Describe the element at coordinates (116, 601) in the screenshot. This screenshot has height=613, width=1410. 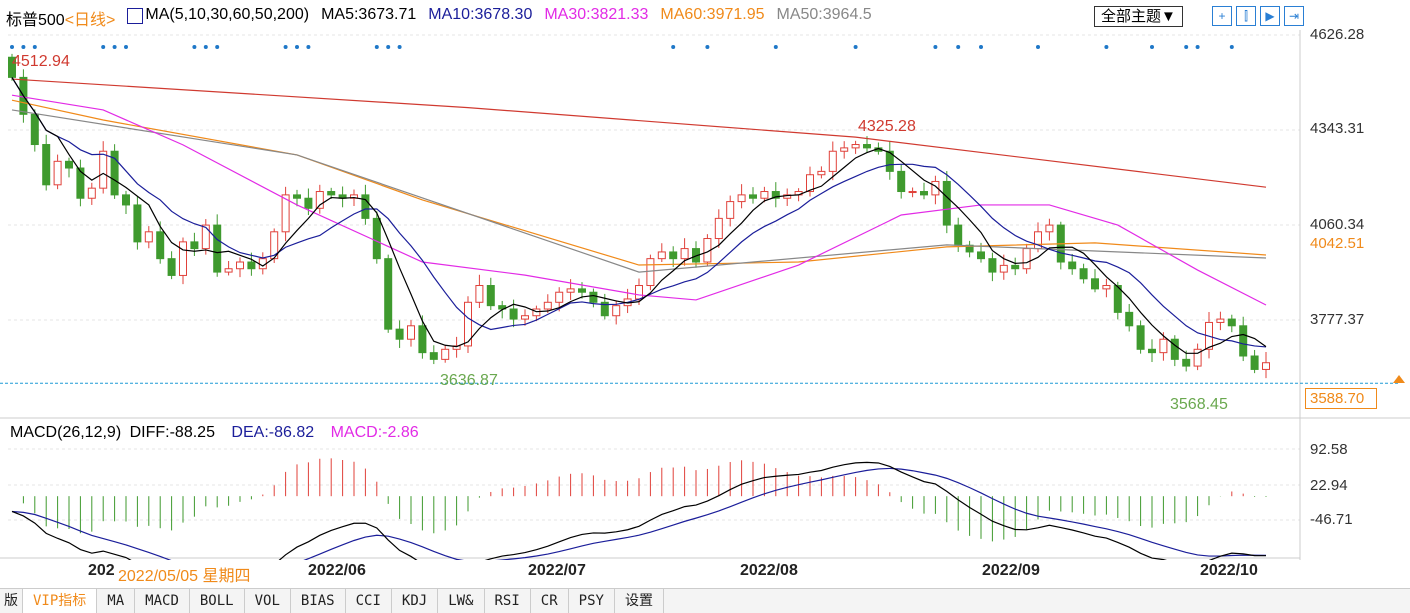
I see `tab-2: MA` at that location.